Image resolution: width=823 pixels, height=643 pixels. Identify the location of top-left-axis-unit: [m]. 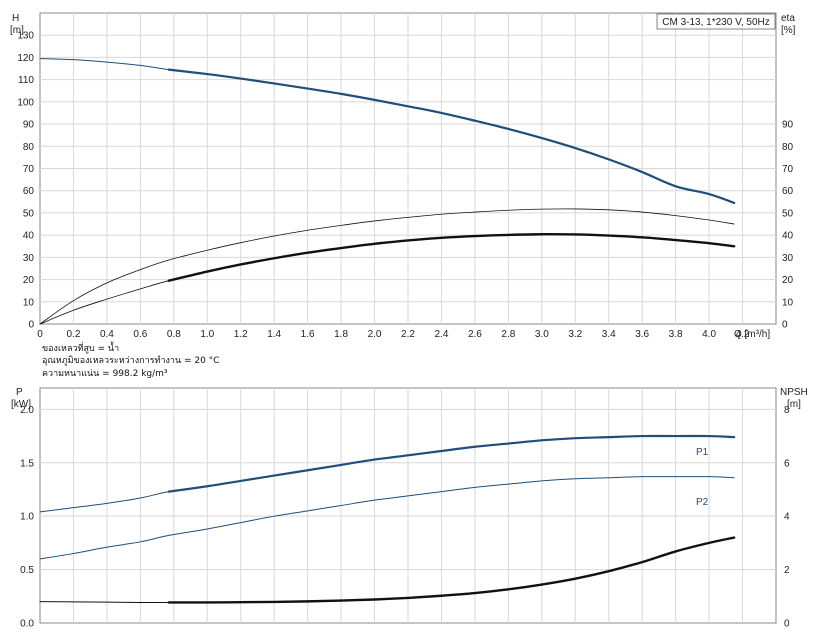
(17, 30).